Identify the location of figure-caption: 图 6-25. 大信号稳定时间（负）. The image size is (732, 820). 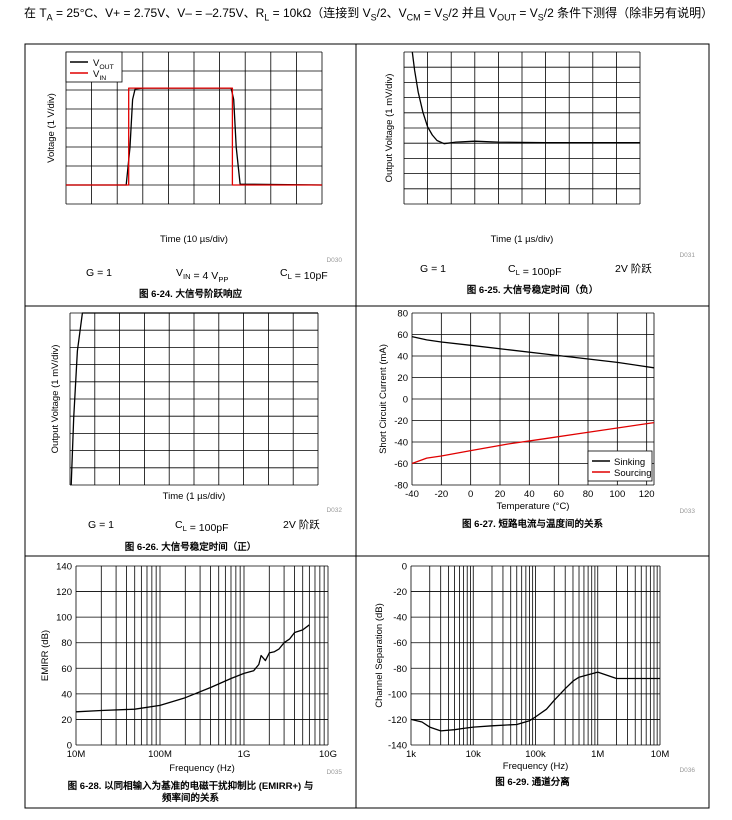
(532, 290).